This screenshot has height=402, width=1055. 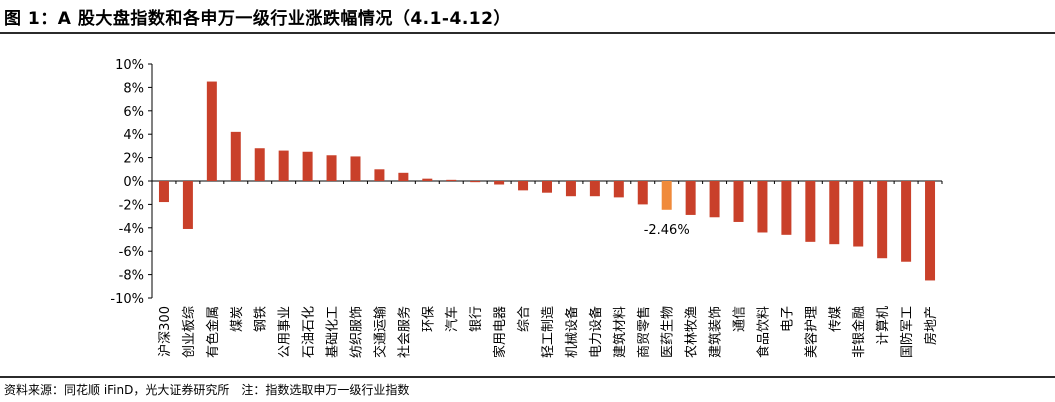 What do you see at coordinates (333, 332) in the screenshot?
I see `x-tick-label: 基础化工` at bounding box center [333, 332].